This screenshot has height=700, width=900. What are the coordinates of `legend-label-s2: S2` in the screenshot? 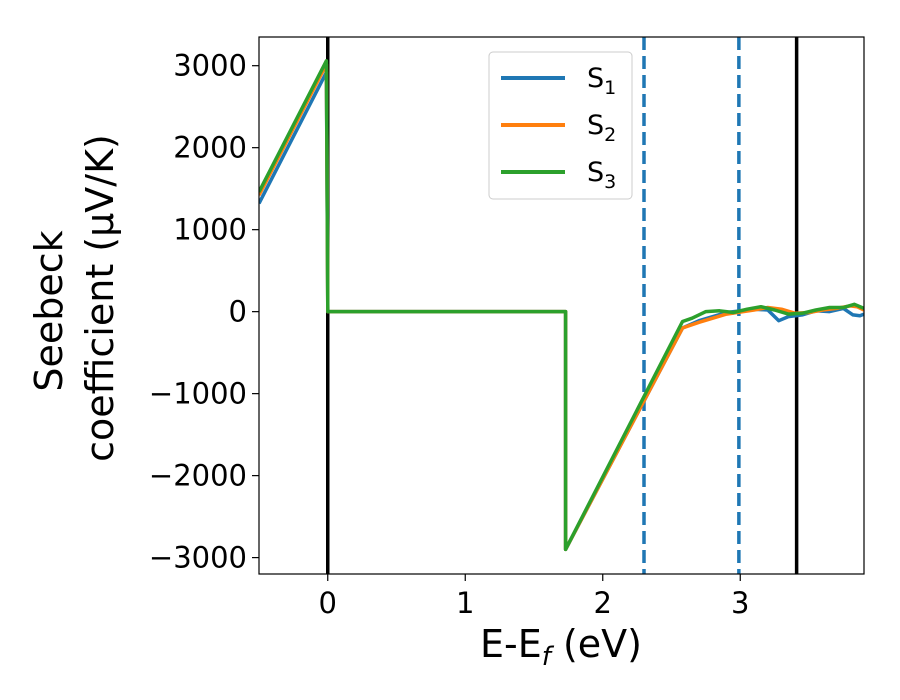 It's located at (601, 128).